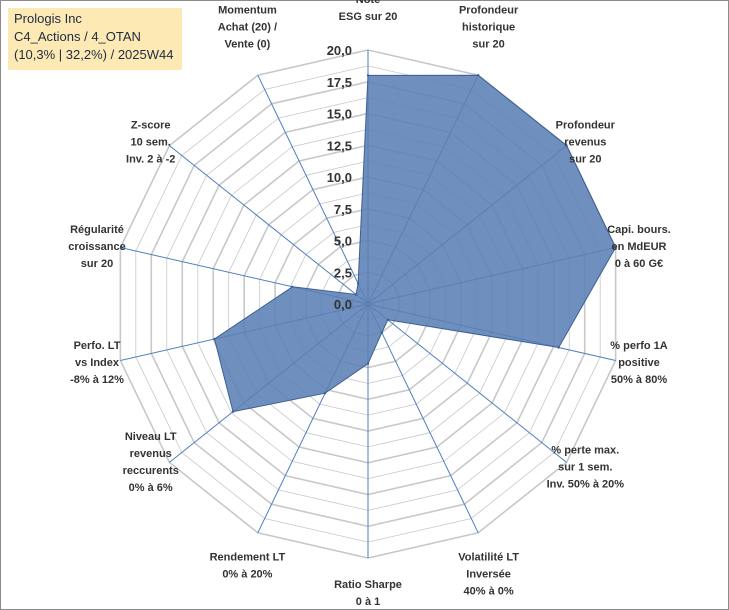  Describe the element at coordinates (48, 18) in the screenshot. I see `company-name: Prologis Inc` at that location.